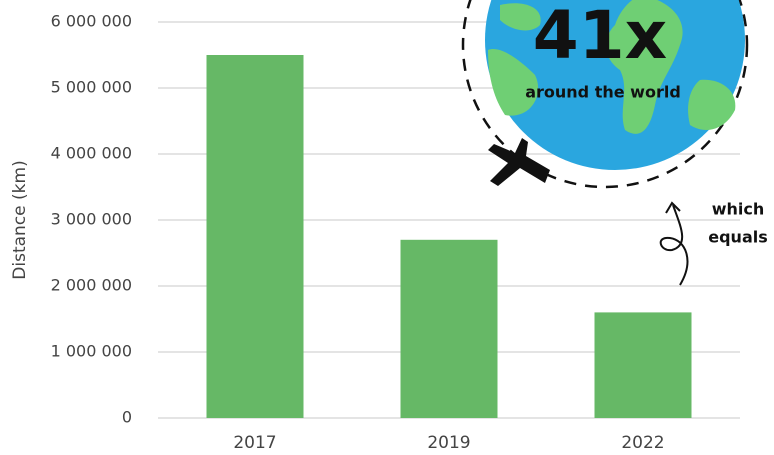  I want to click on arrow, so click(674, 245).